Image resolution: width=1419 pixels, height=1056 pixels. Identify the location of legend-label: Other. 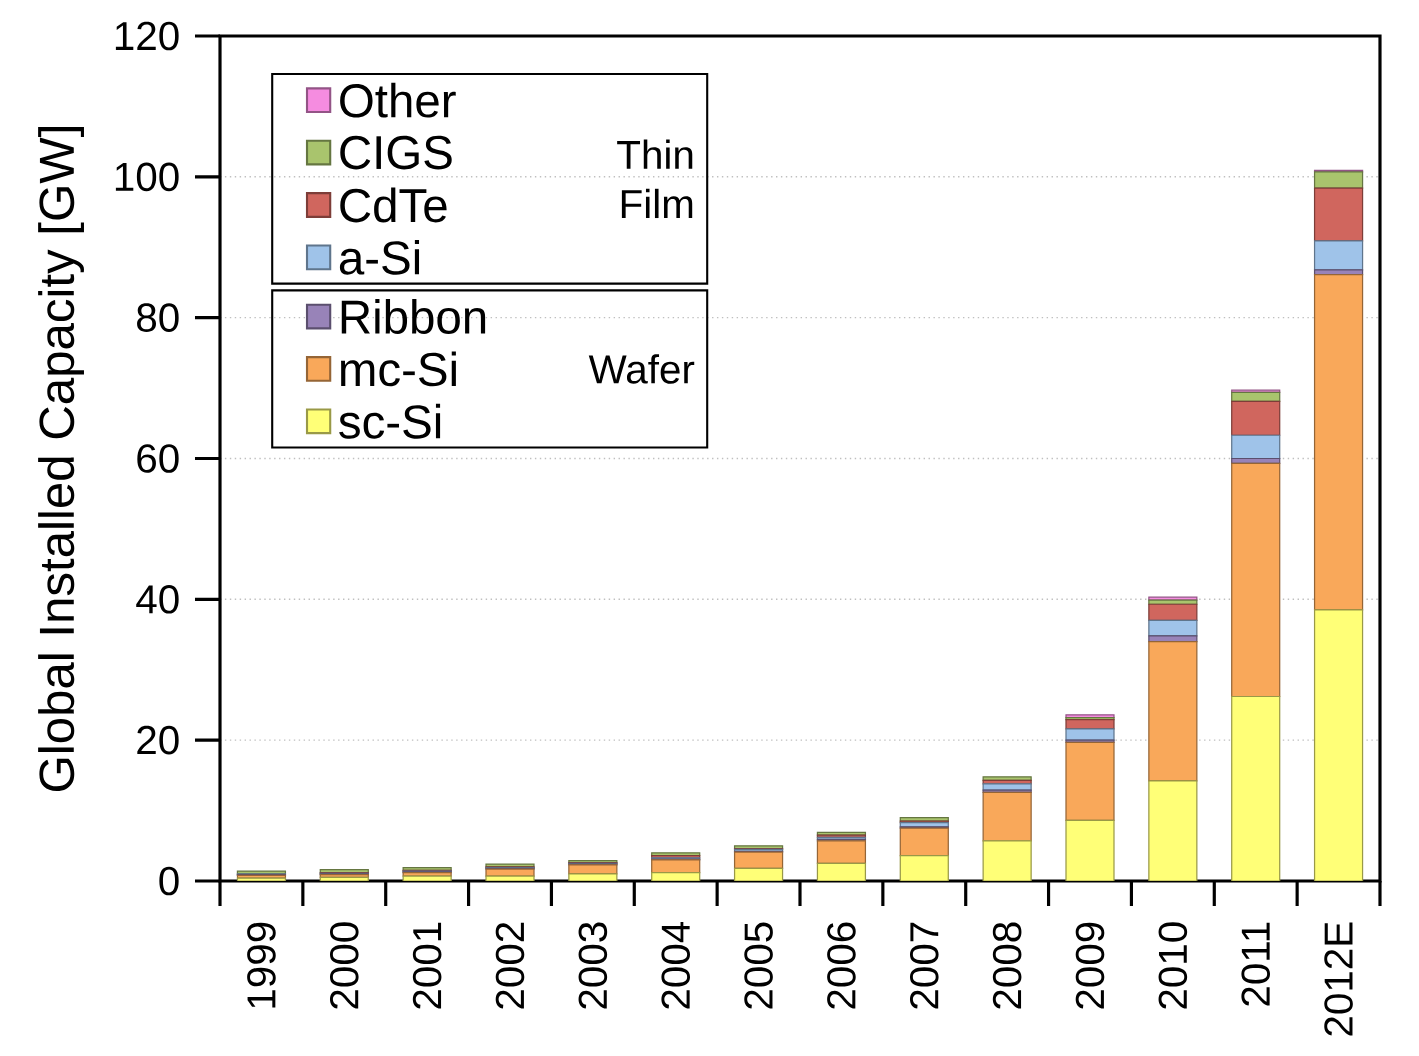
(398, 100).